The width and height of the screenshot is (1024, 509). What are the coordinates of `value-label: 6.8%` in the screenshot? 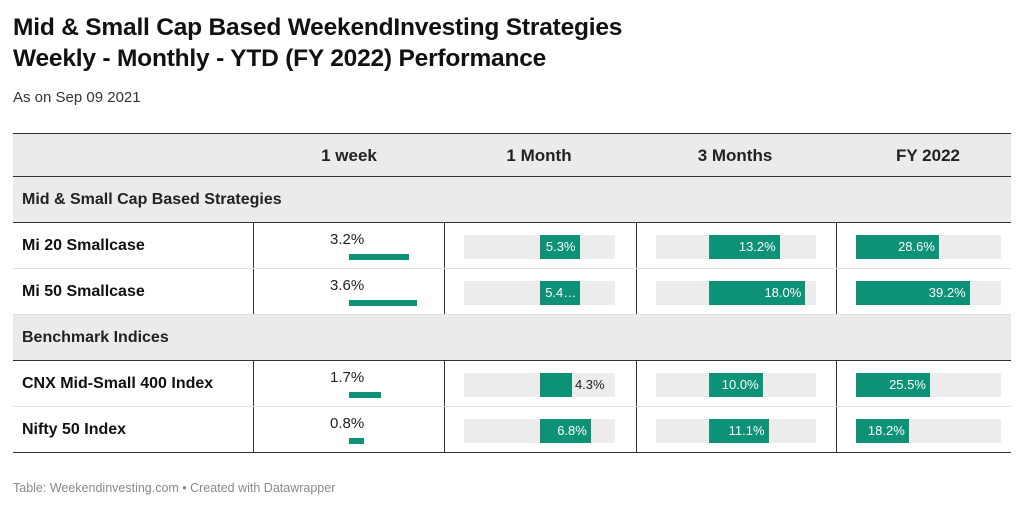 It's located at (572, 430).